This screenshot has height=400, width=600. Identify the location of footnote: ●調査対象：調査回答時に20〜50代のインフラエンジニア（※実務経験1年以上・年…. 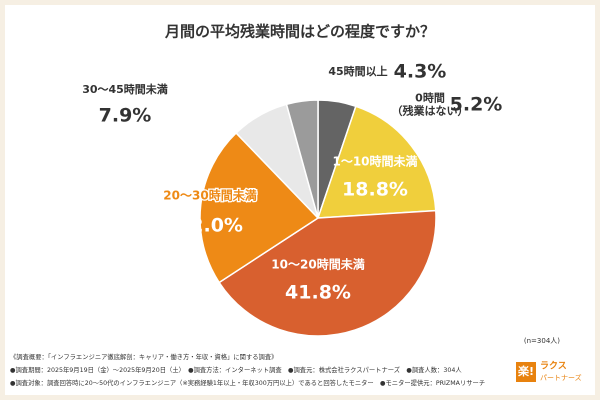
(247, 382).